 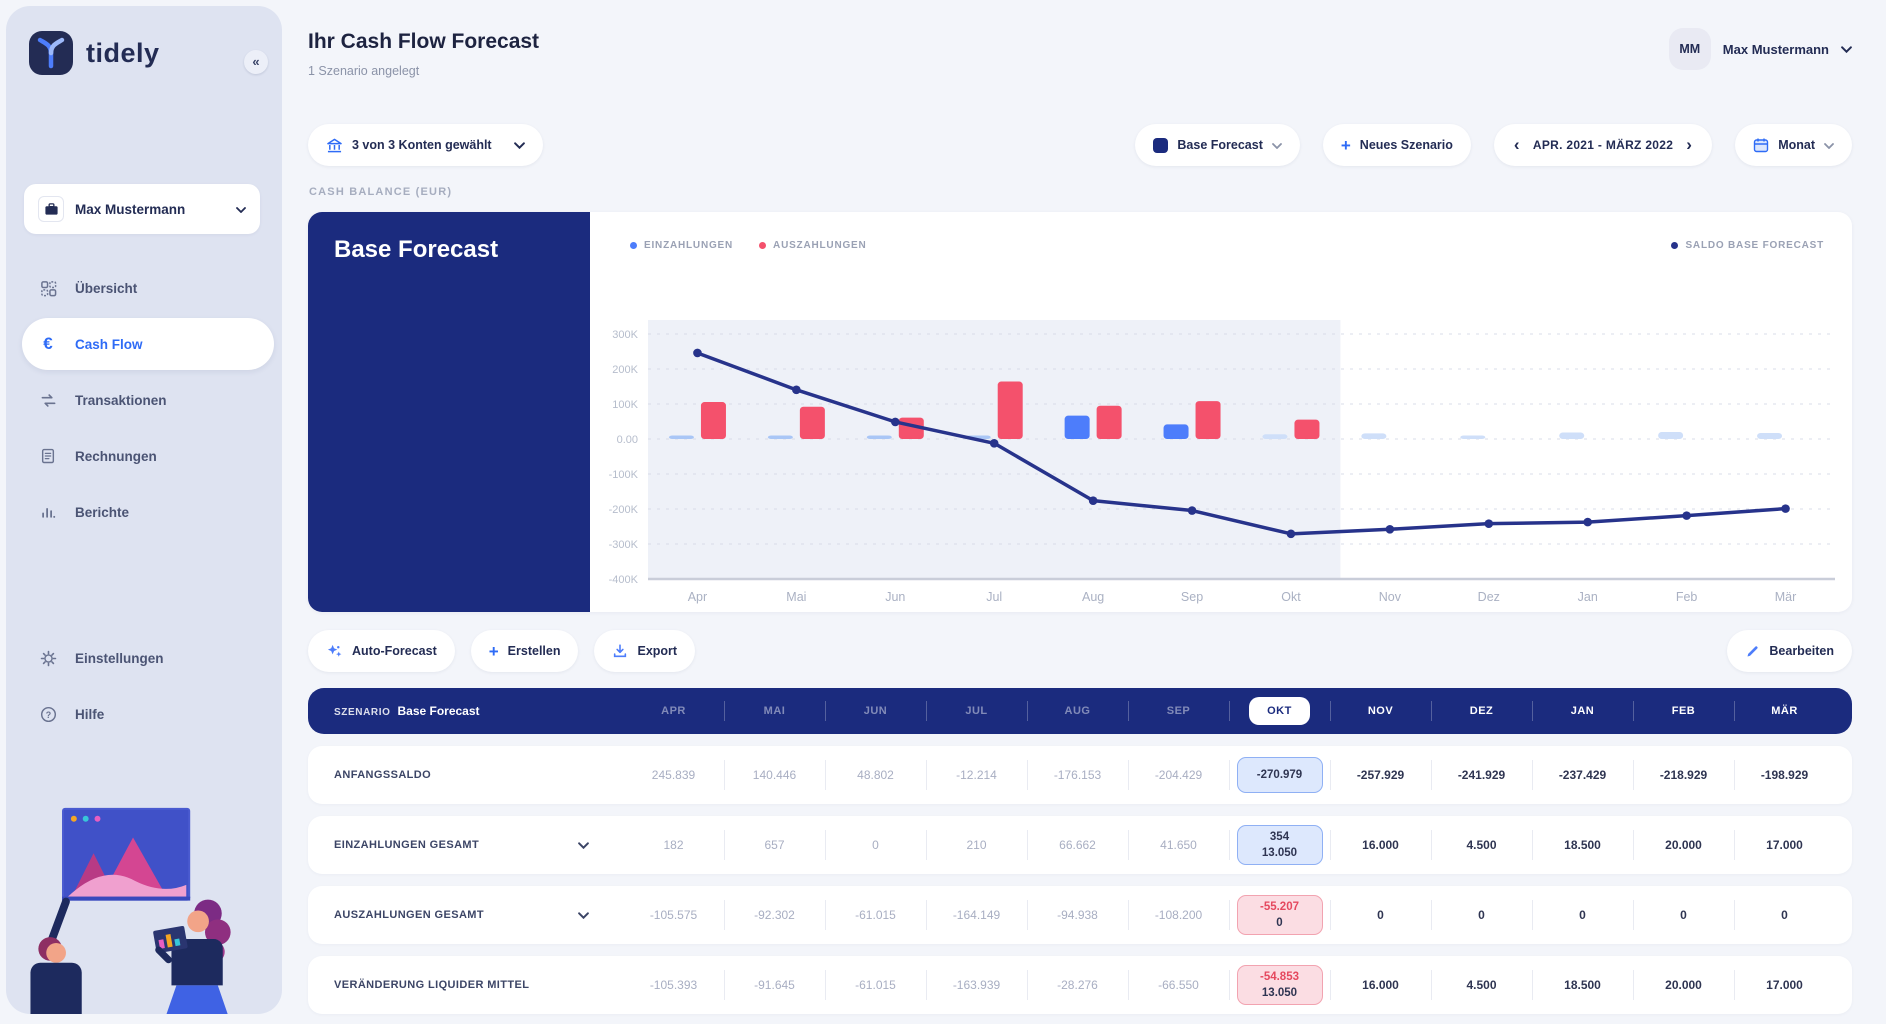 What do you see at coordinates (1481, 711) in the screenshot?
I see `table-month-DEZ: DEZ` at bounding box center [1481, 711].